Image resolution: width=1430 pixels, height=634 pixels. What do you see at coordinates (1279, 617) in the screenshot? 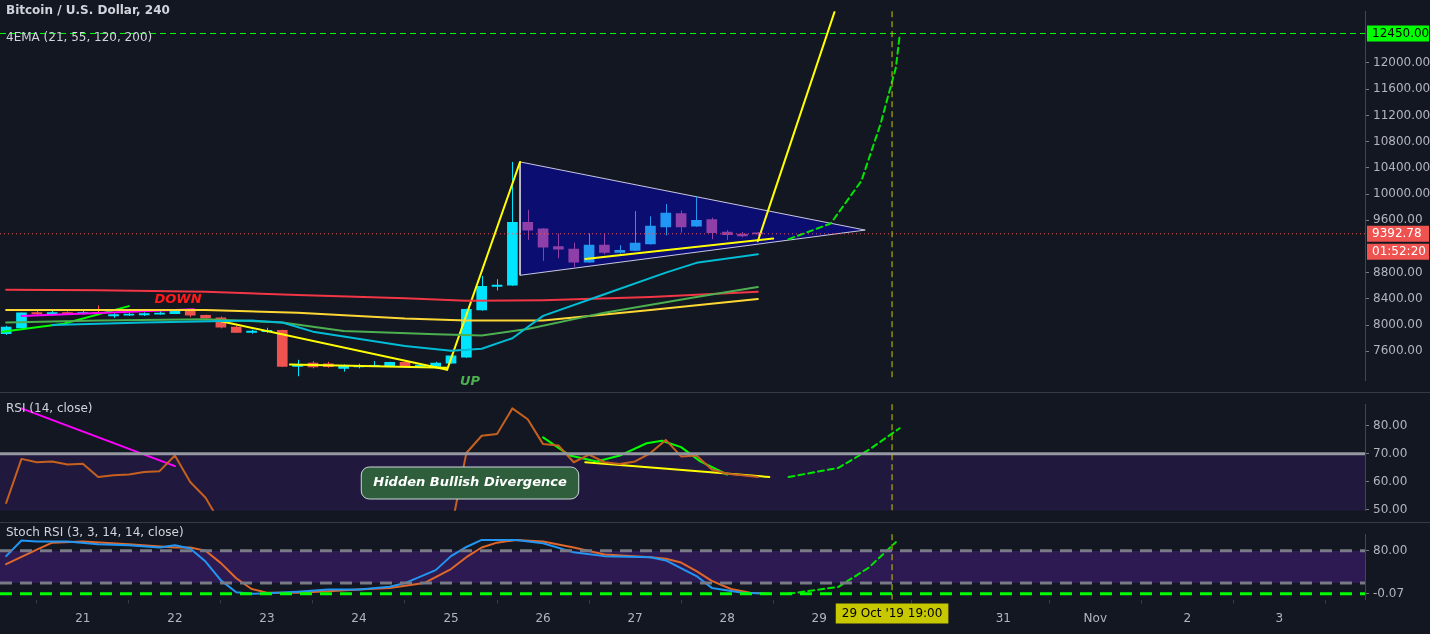
I see `x-tick-label: 3` at bounding box center [1279, 617].